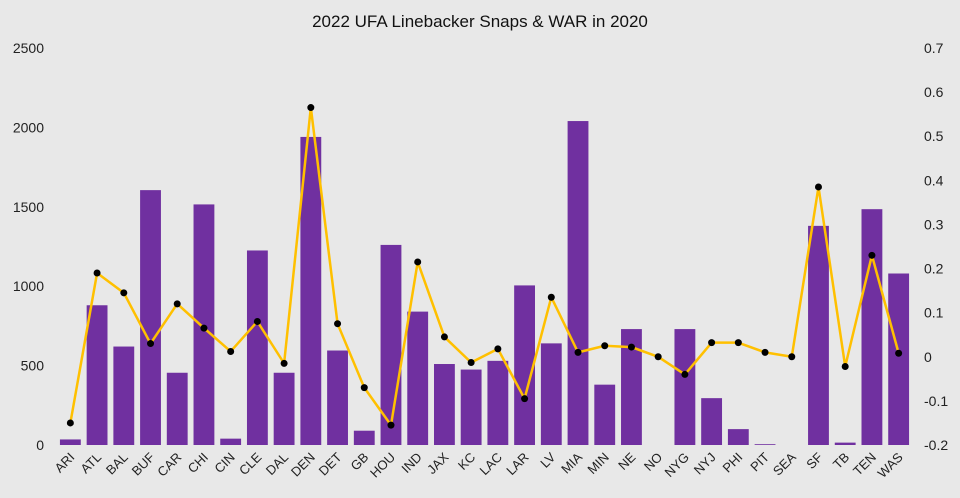 The width and height of the screenshot is (960, 498). Describe the element at coordinates (257, 321) in the screenshot. I see `point-cle` at that location.